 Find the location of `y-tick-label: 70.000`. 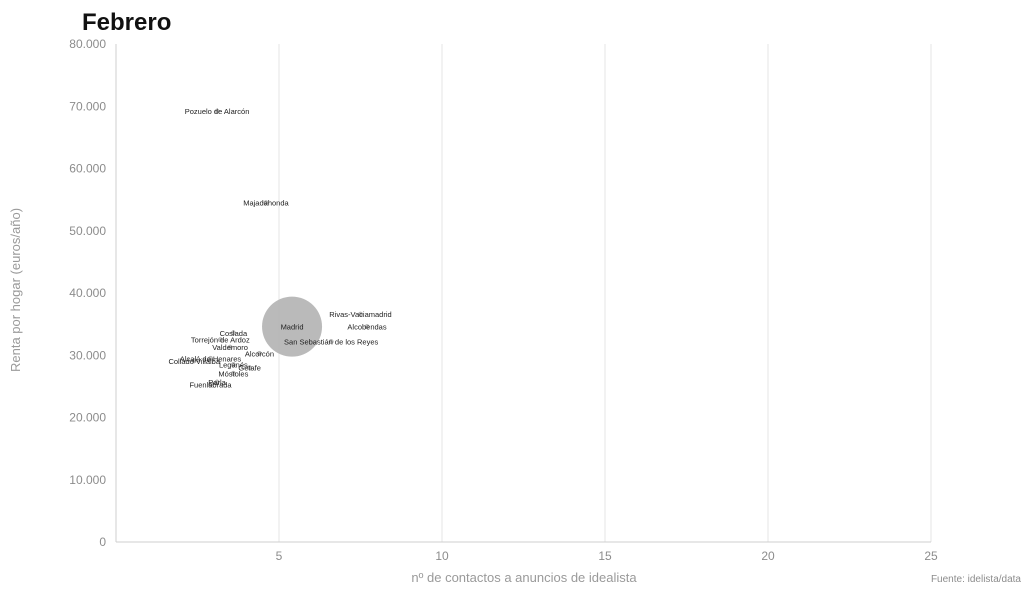

y-tick-label: 70.000 is located at coordinates (87, 106).